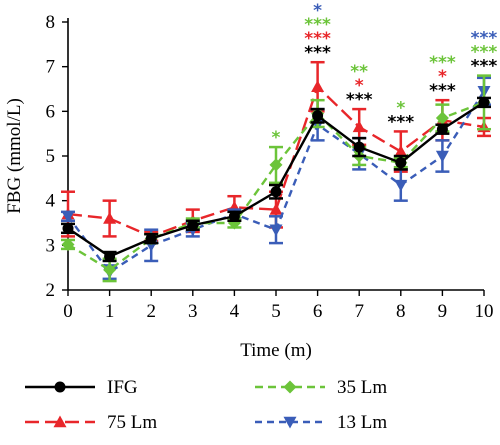 This screenshot has width=500, height=445. What do you see at coordinates (132, 422) in the screenshot?
I see `legend-label: 75 Lm` at bounding box center [132, 422].